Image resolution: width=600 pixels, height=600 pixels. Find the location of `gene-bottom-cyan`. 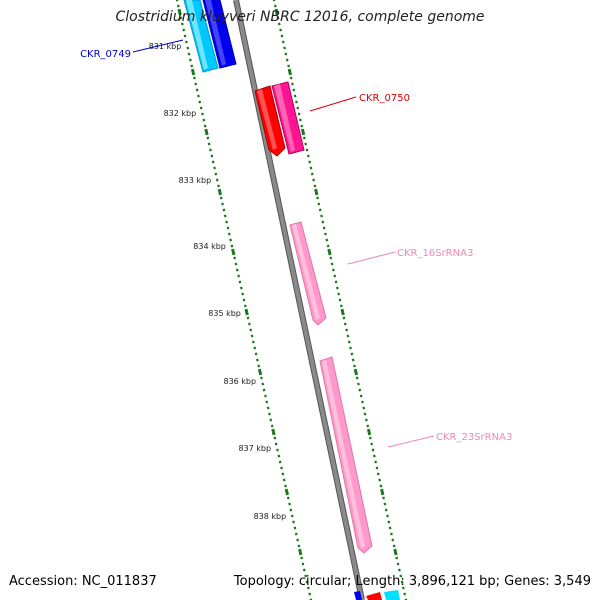

gene-bottom-cyan is located at coordinates (392, 595).